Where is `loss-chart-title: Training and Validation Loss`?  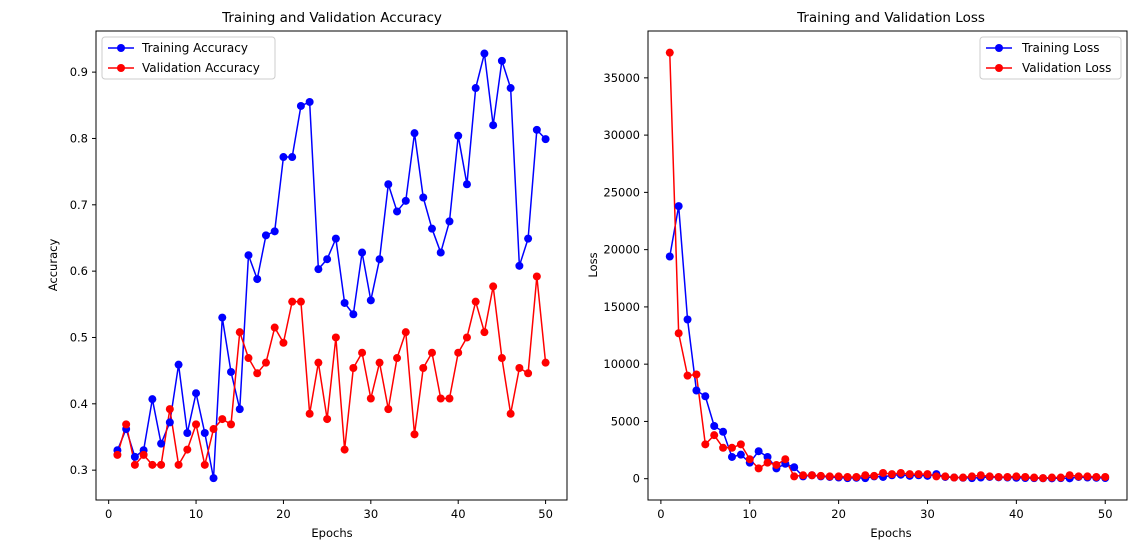
loss-chart-title: Training and Validation Loss is located at coordinates (890, 18).